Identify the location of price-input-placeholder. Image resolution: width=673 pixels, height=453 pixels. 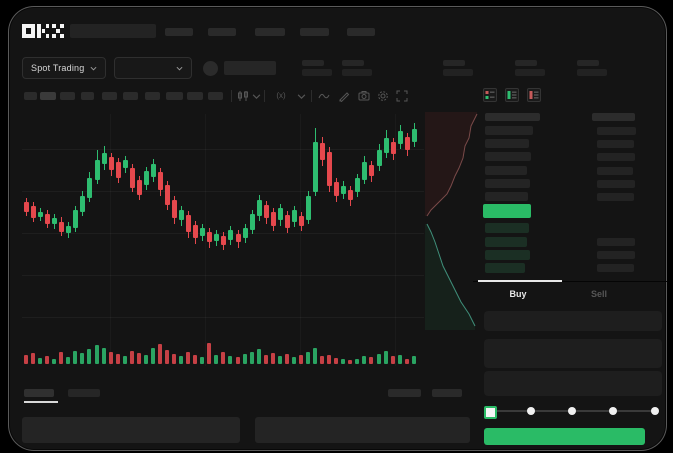
(573, 321).